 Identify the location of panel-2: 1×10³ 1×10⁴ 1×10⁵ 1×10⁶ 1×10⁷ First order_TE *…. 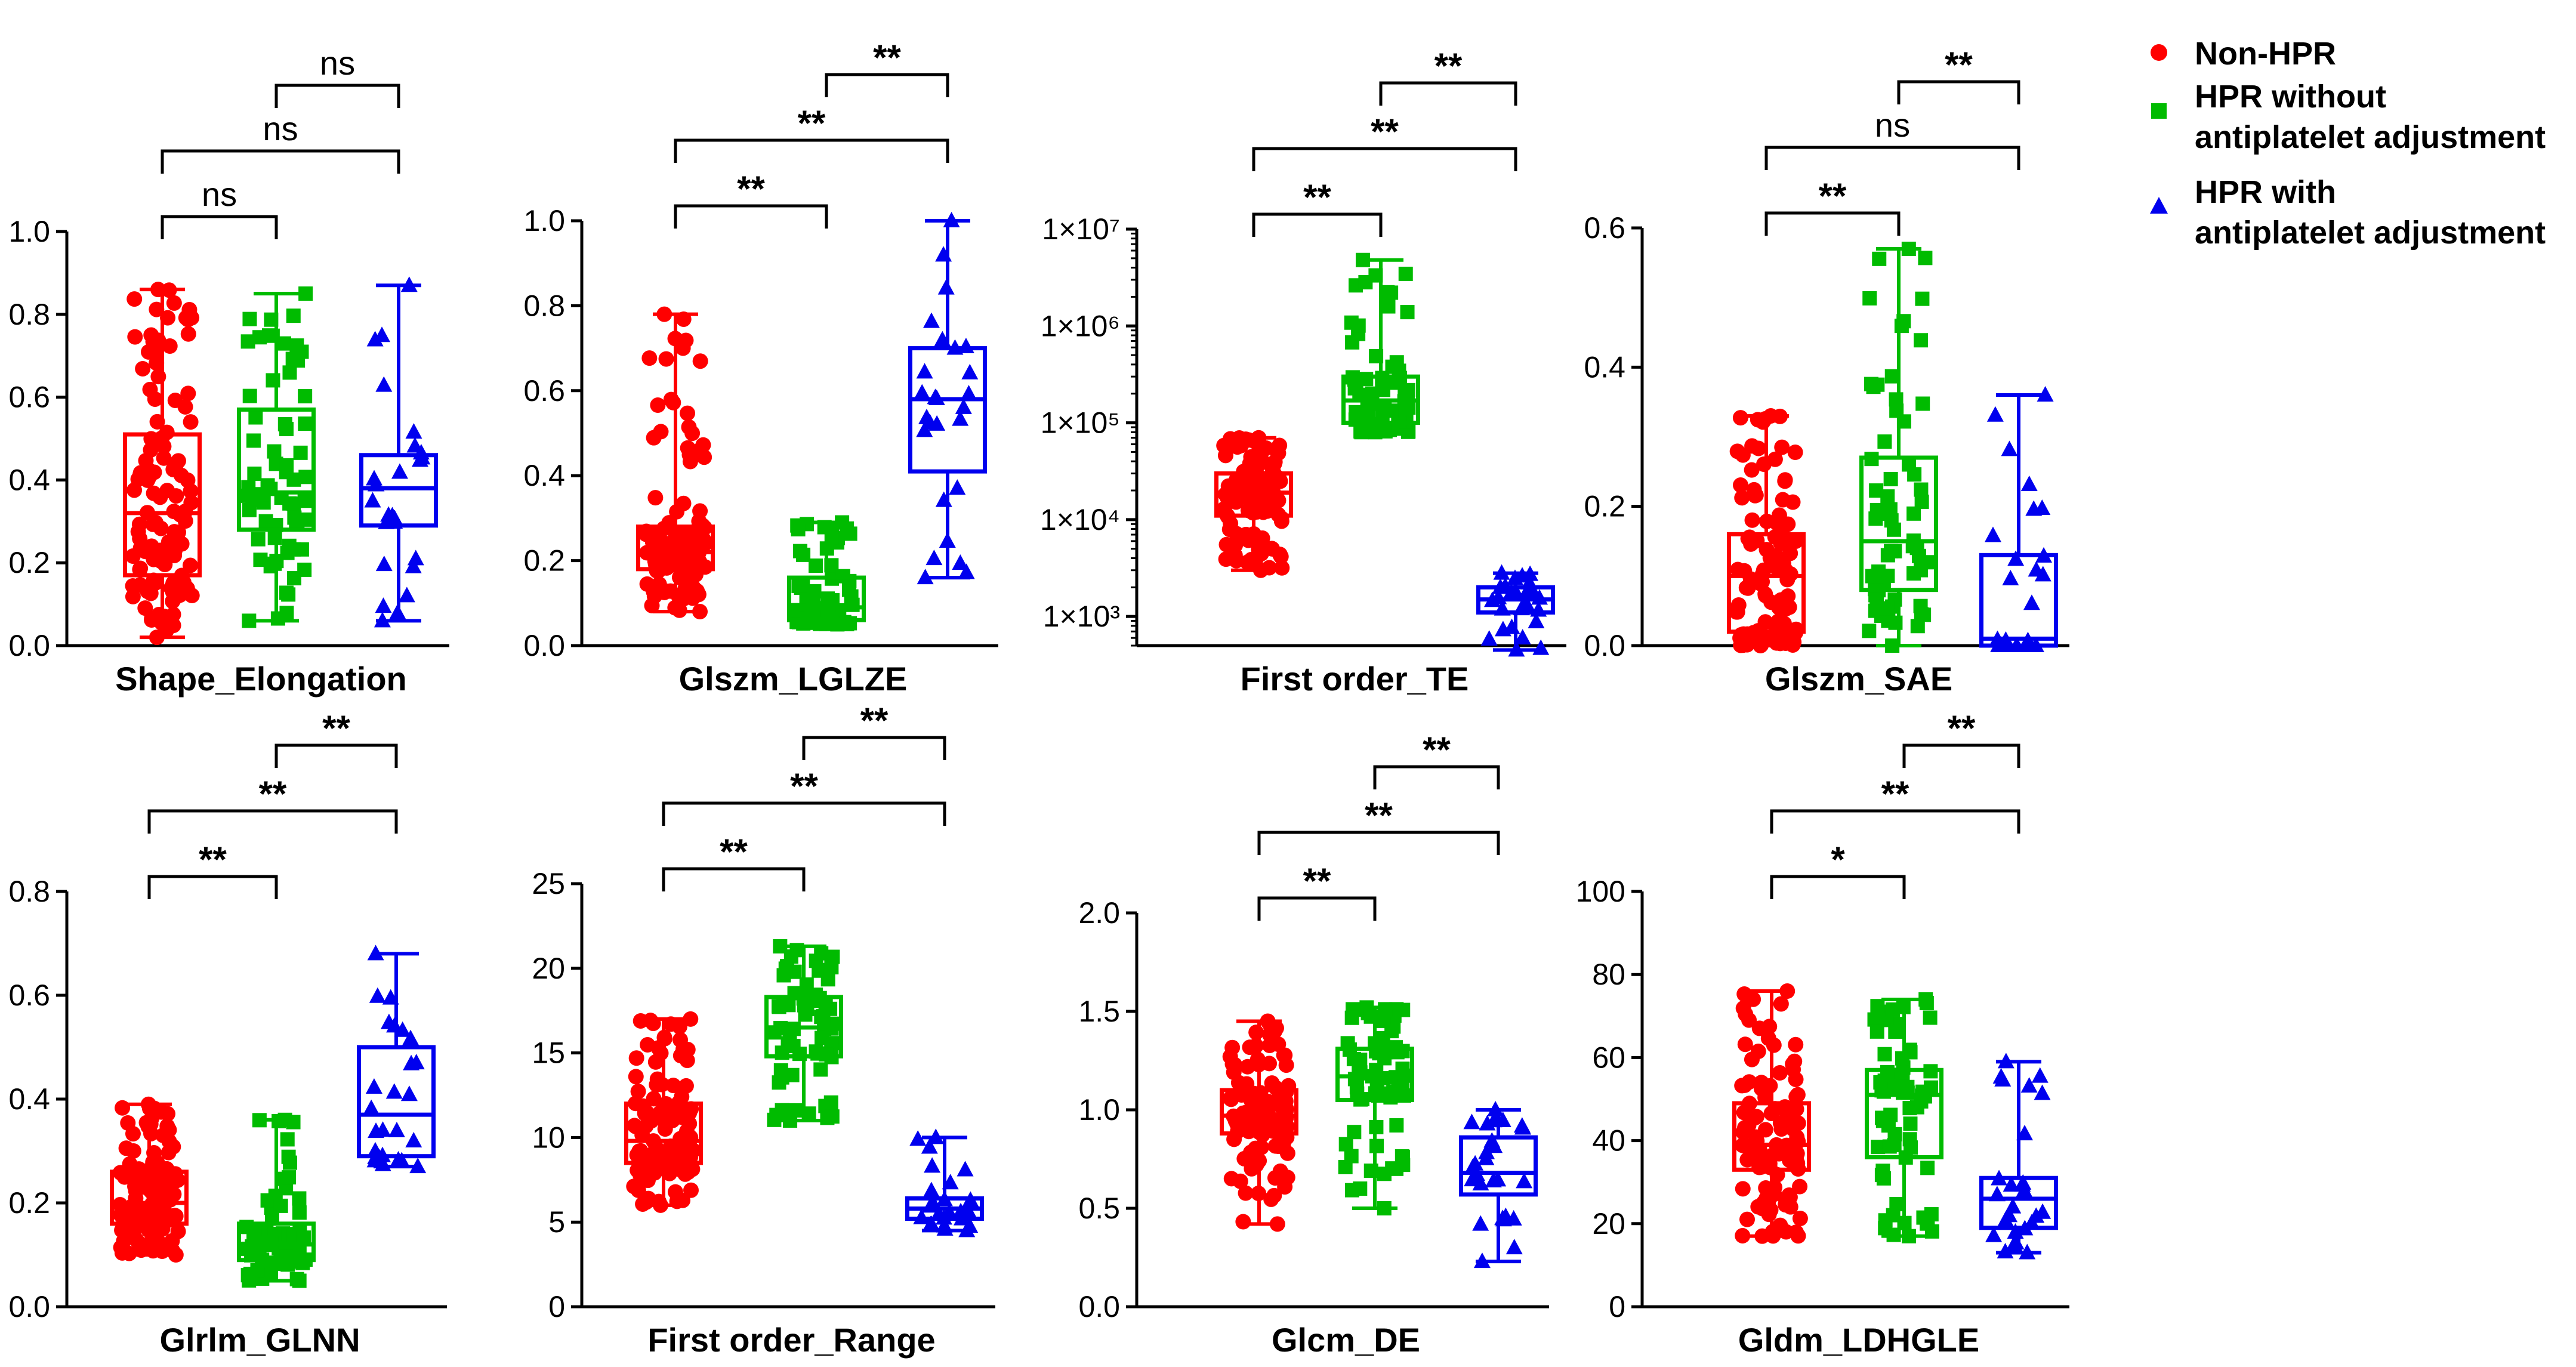
(1303, 372).